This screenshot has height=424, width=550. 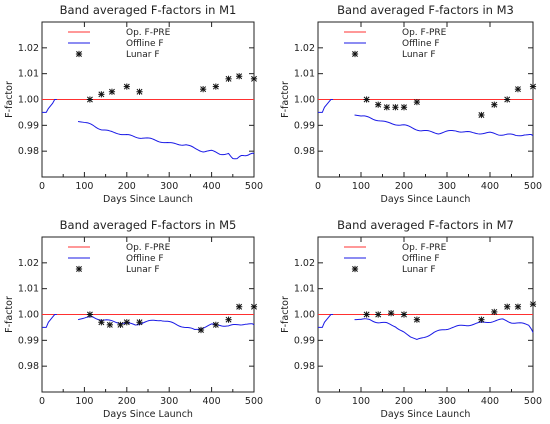 I want to click on chart-title: Band averaged F-factors in M3, so click(x=425, y=10).